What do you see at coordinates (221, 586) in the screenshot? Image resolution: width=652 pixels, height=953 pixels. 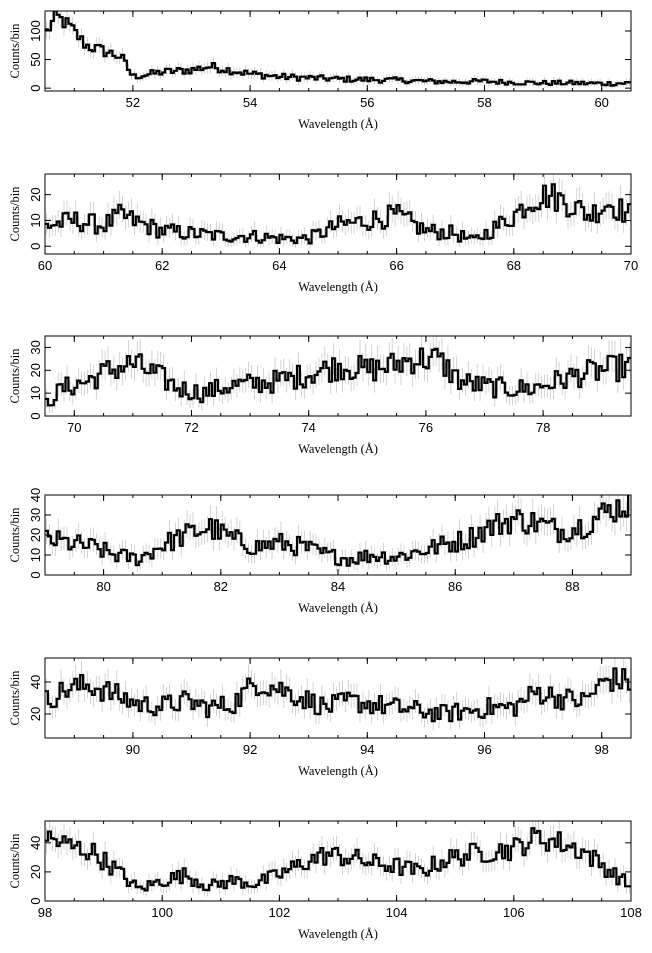 I see `x-tick-label: 82` at bounding box center [221, 586].